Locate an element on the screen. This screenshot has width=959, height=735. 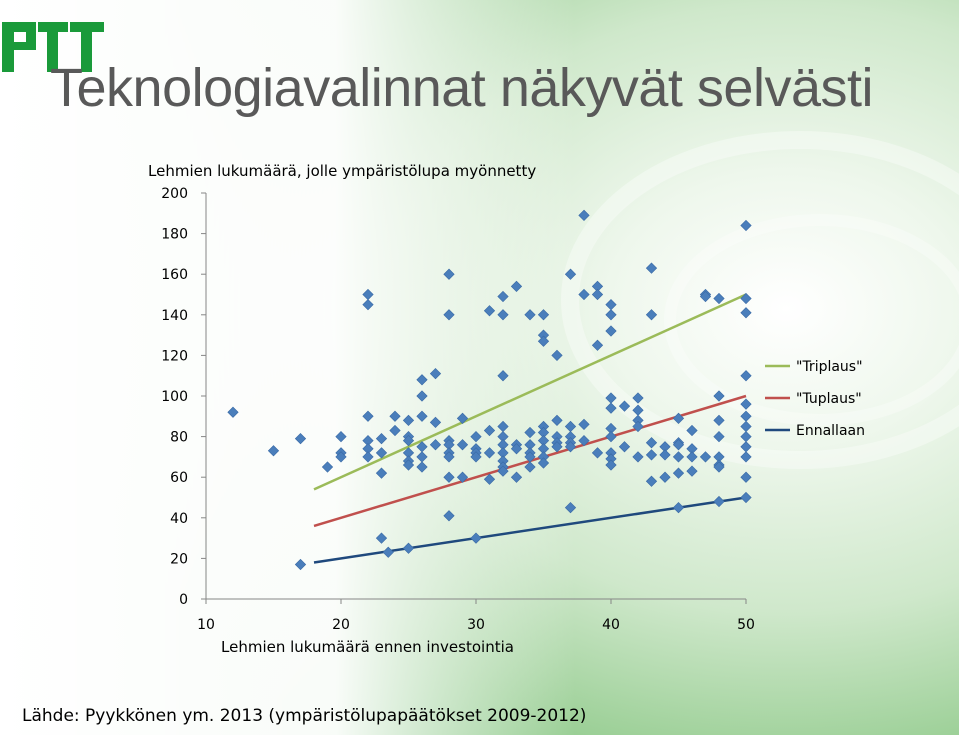
y-tick-label: 100 is located at coordinates (174, 397).